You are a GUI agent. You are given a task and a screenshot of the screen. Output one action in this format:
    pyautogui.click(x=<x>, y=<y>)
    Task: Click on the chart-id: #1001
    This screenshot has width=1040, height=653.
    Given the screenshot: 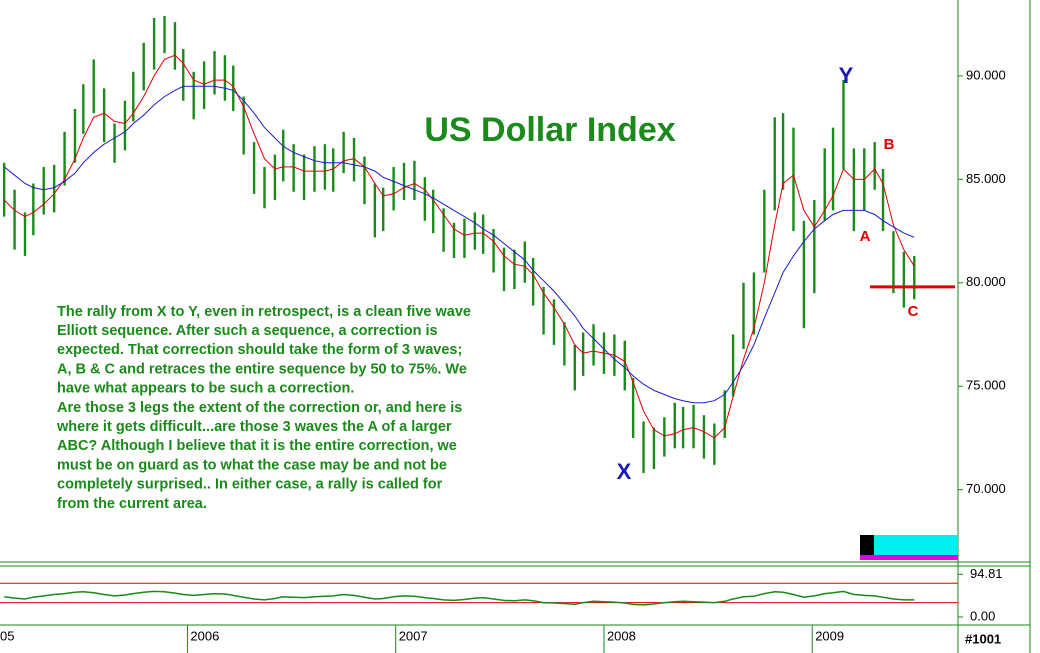 What is the action you would take?
    pyautogui.click(x=983, y=638)
    